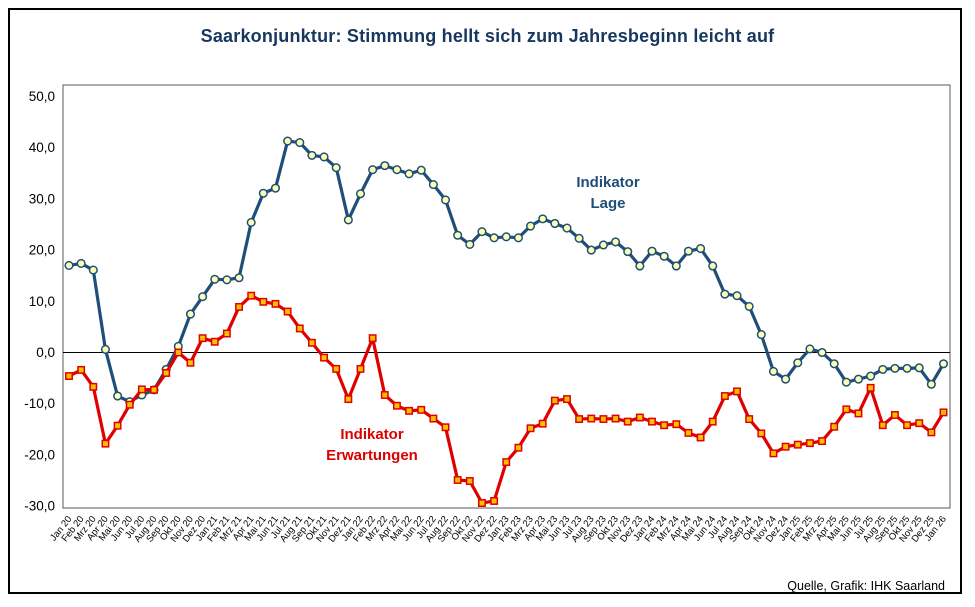  Describe the element at coordinates (372, 455) in the screenshot. I see `legend-erwartungen-line2: Erwartungen` at that location.